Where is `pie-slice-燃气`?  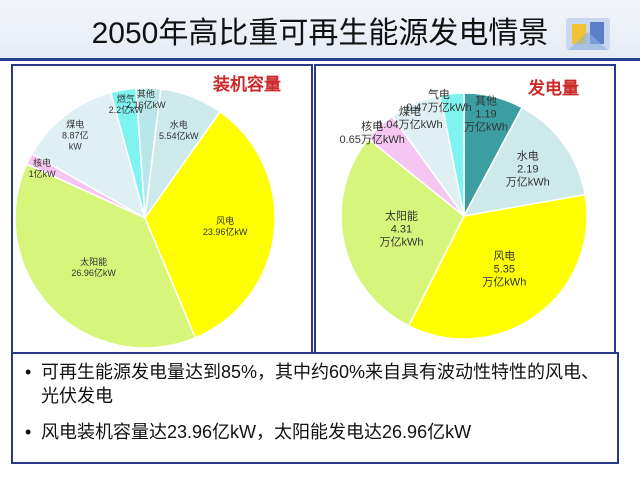 pie-slice-燃气 is located at coordinates (127, 153).